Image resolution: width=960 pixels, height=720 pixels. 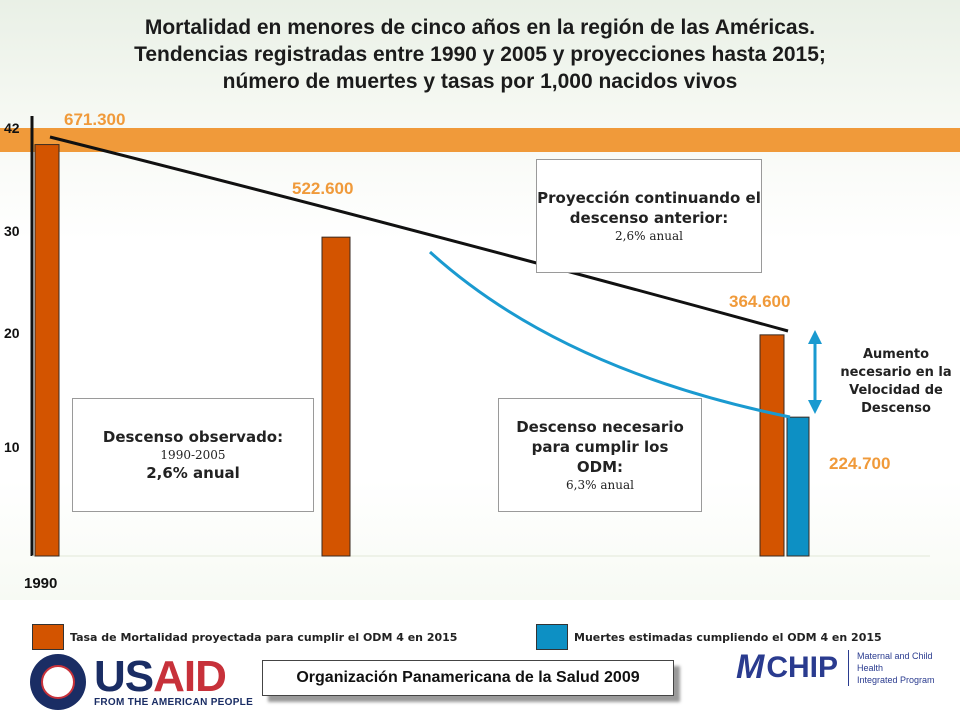 What do you see at coordinates (600, 447) in the screenshot?
I see `required-box-title: Descenso necesario para cumplir los ODM:` at bounding box center [600, 447].